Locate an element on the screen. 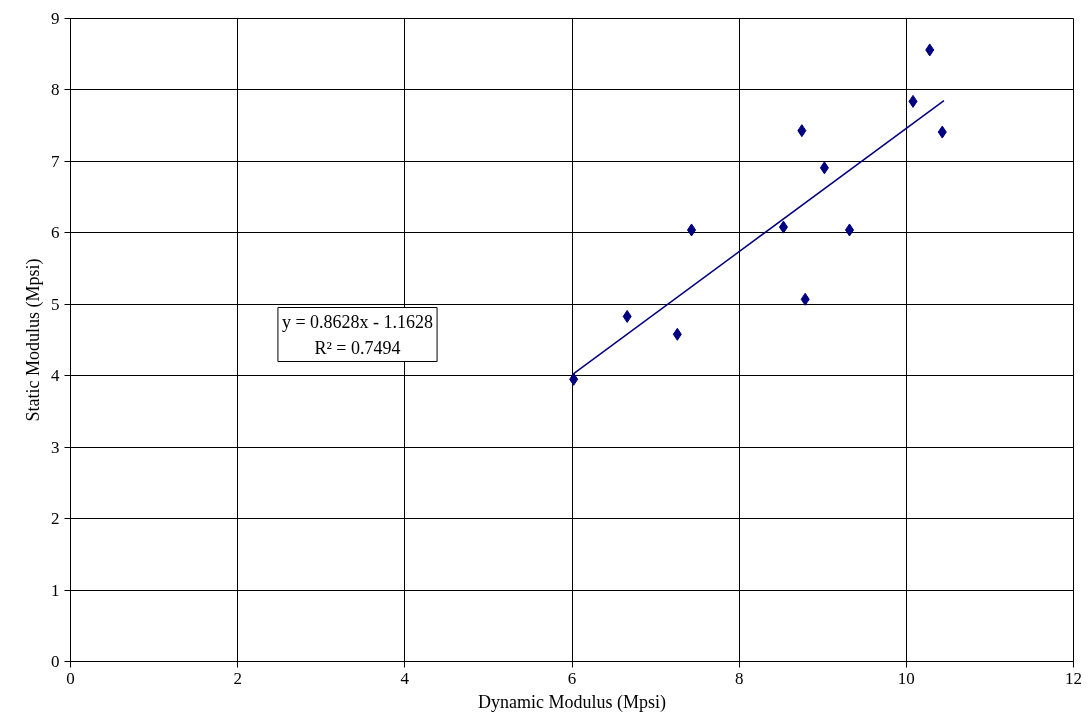 This screenshot has height=721, width=1091. y-tick-label: 3 is located at coordinates (55, 447).